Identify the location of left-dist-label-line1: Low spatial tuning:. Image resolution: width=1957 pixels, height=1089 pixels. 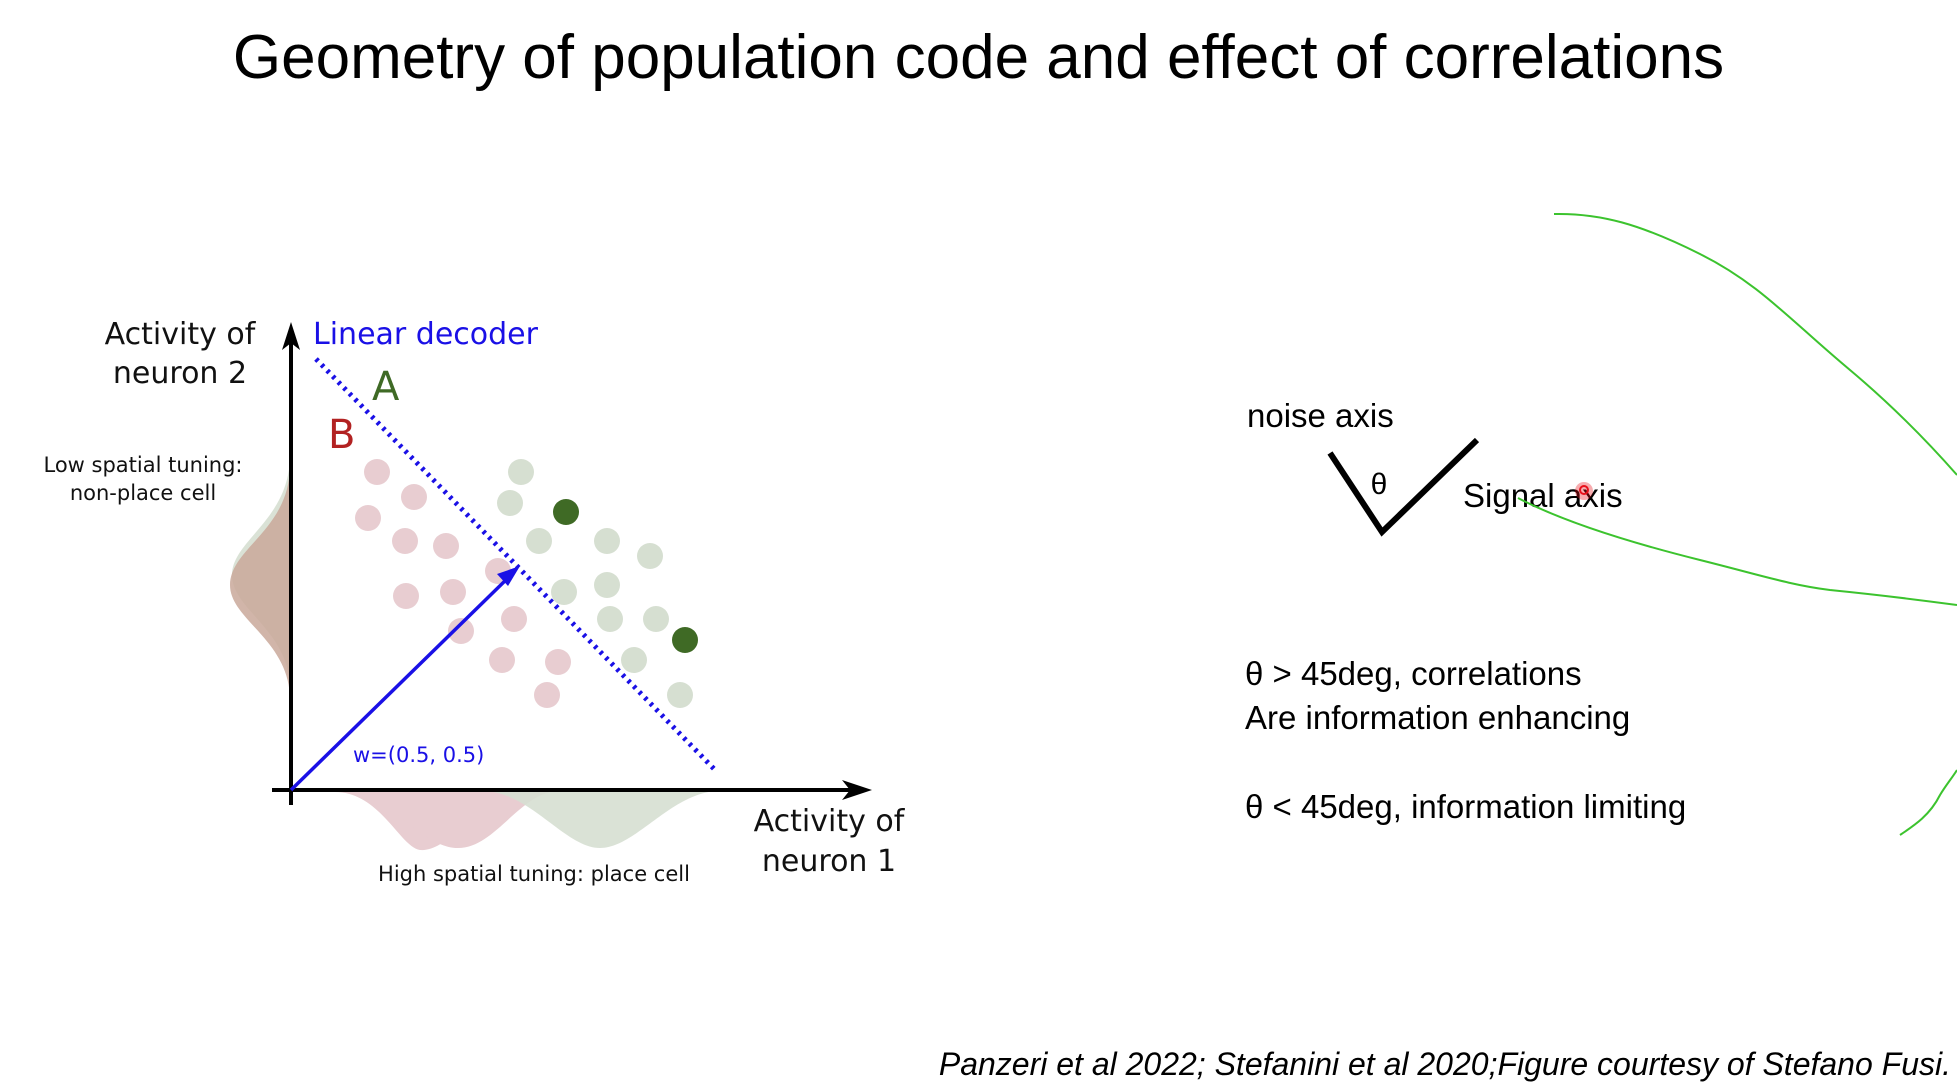
(142, 465).